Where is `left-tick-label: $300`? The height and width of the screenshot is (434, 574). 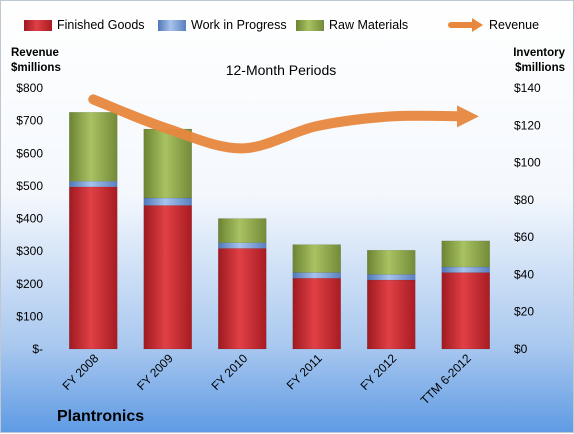
left-tick-label: $300 is located at coordinates (29, 251).